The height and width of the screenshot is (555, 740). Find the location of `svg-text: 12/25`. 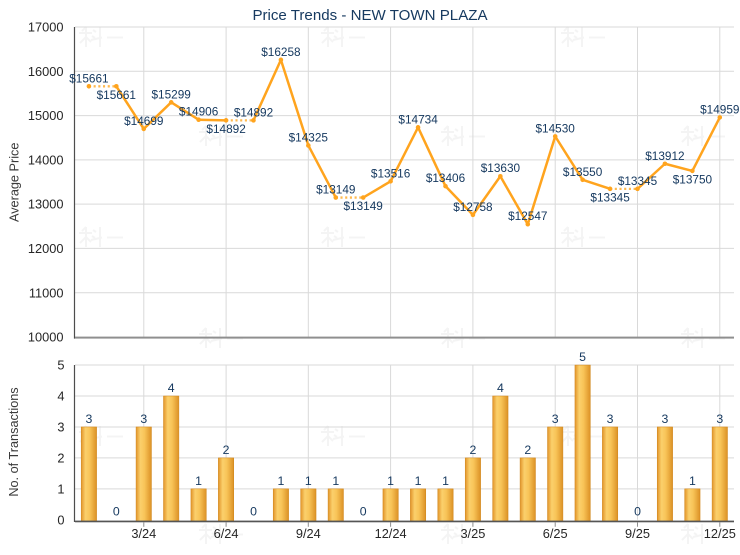

svg-text: 12/25 is located at coordinates (720, 533).